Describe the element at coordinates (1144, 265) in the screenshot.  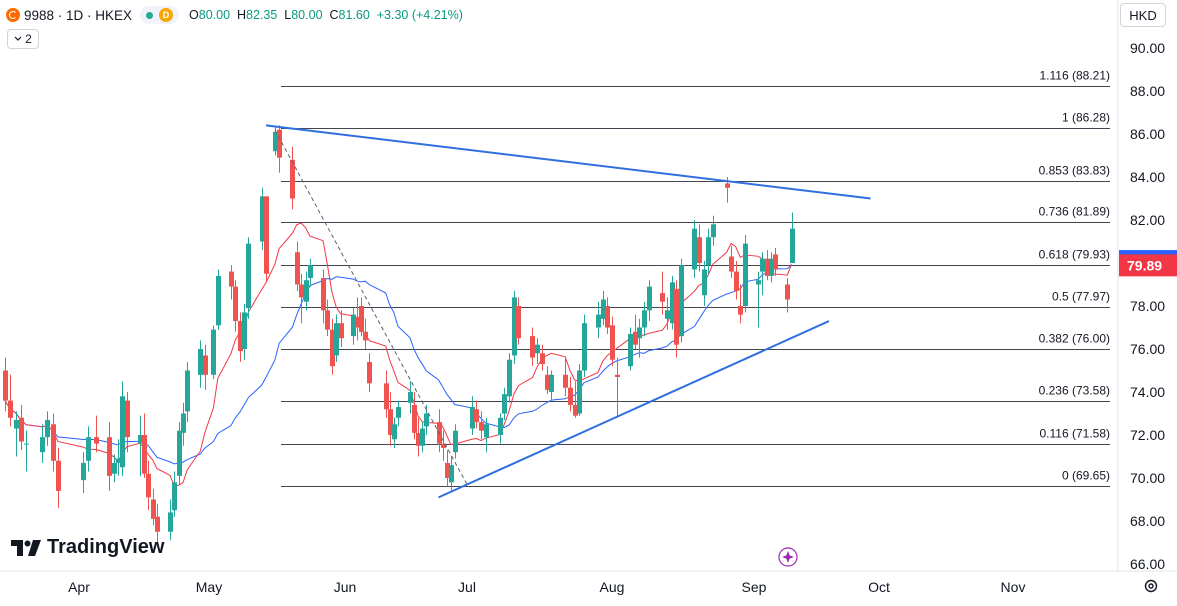
I see `svg-text: 79.89` at that location.